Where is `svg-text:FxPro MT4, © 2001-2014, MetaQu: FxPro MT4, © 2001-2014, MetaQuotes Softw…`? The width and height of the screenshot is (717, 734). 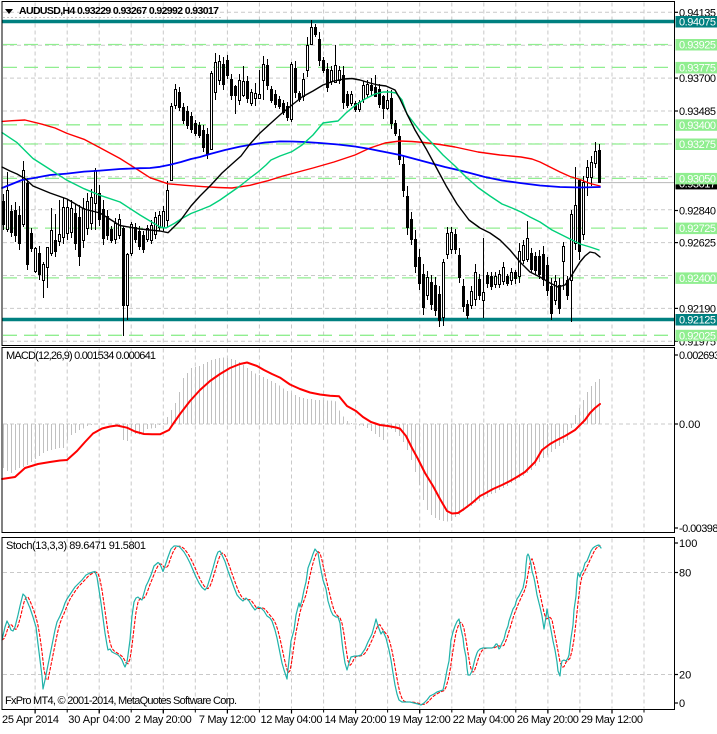 svg-text:FxPro MT4, © 2001-2014, MetaQu: FxPro MT4, © 2001-2014, MetaQuotes Softw… is located at coordinates (121, 701).